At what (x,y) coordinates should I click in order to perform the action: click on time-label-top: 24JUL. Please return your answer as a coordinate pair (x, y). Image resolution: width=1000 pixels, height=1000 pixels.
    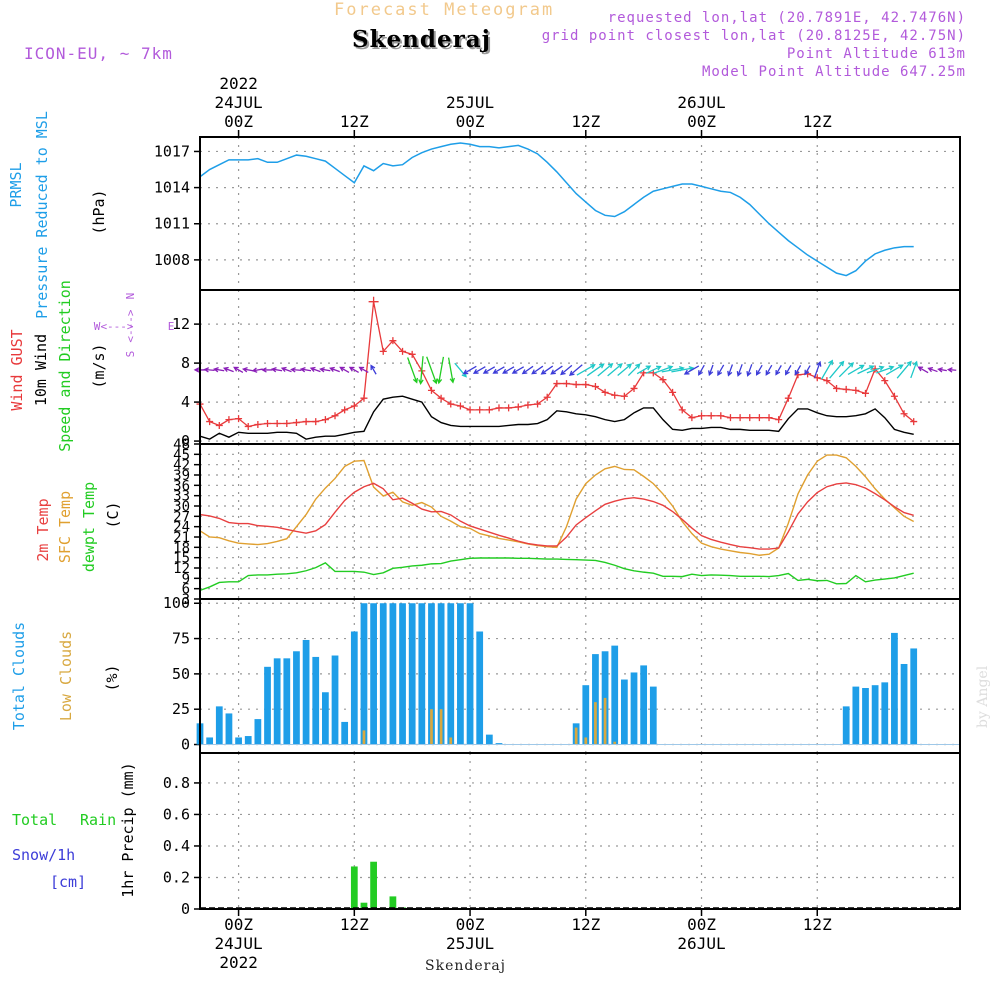
    Looking at the image, I should click on (238, 102).